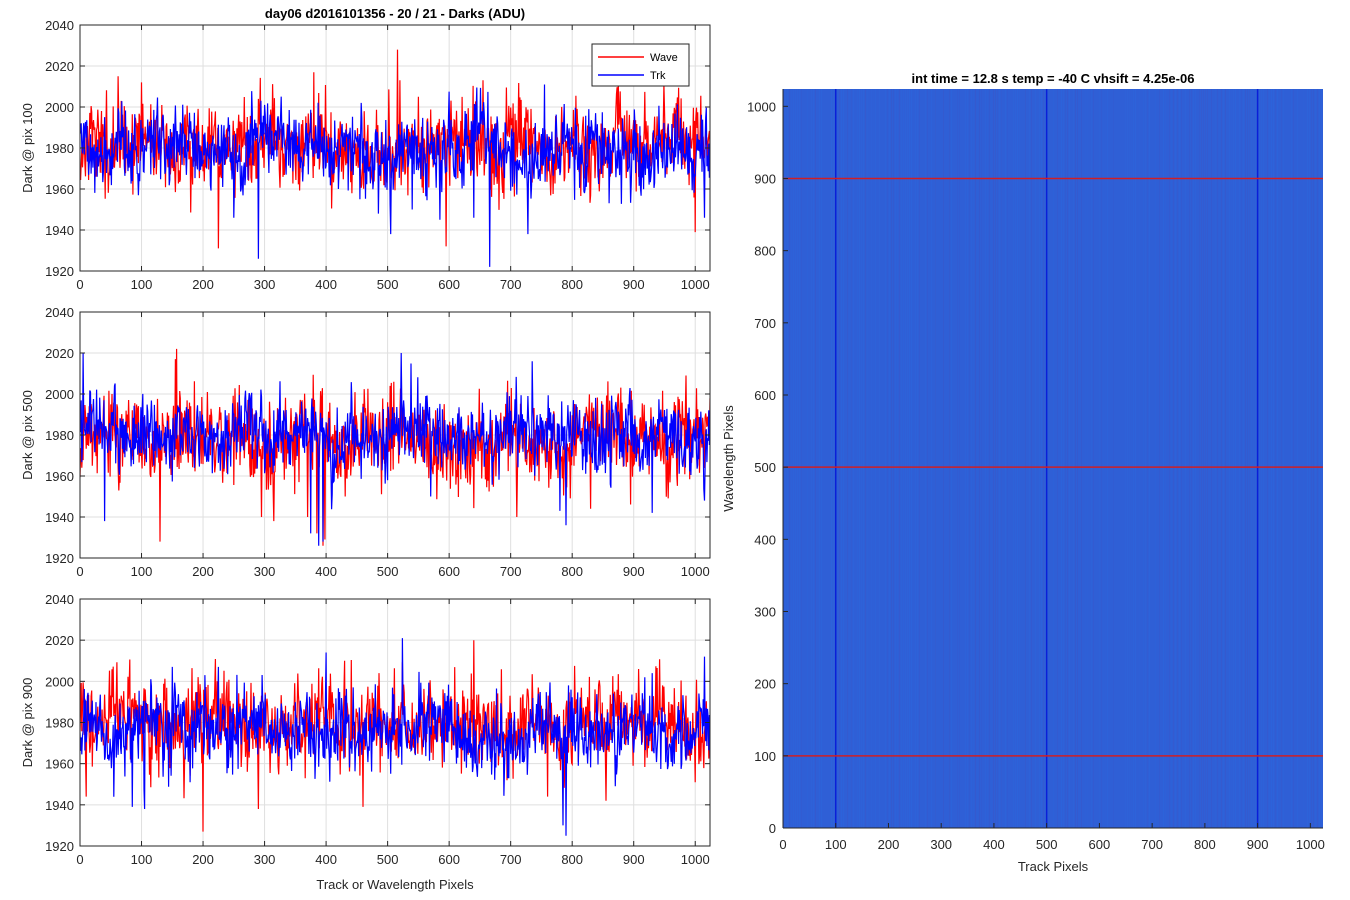 The width and height of the screenshot is (1350, 900). I want to click on y-axis-label: Dark @ pix 500, so click(27, 435).